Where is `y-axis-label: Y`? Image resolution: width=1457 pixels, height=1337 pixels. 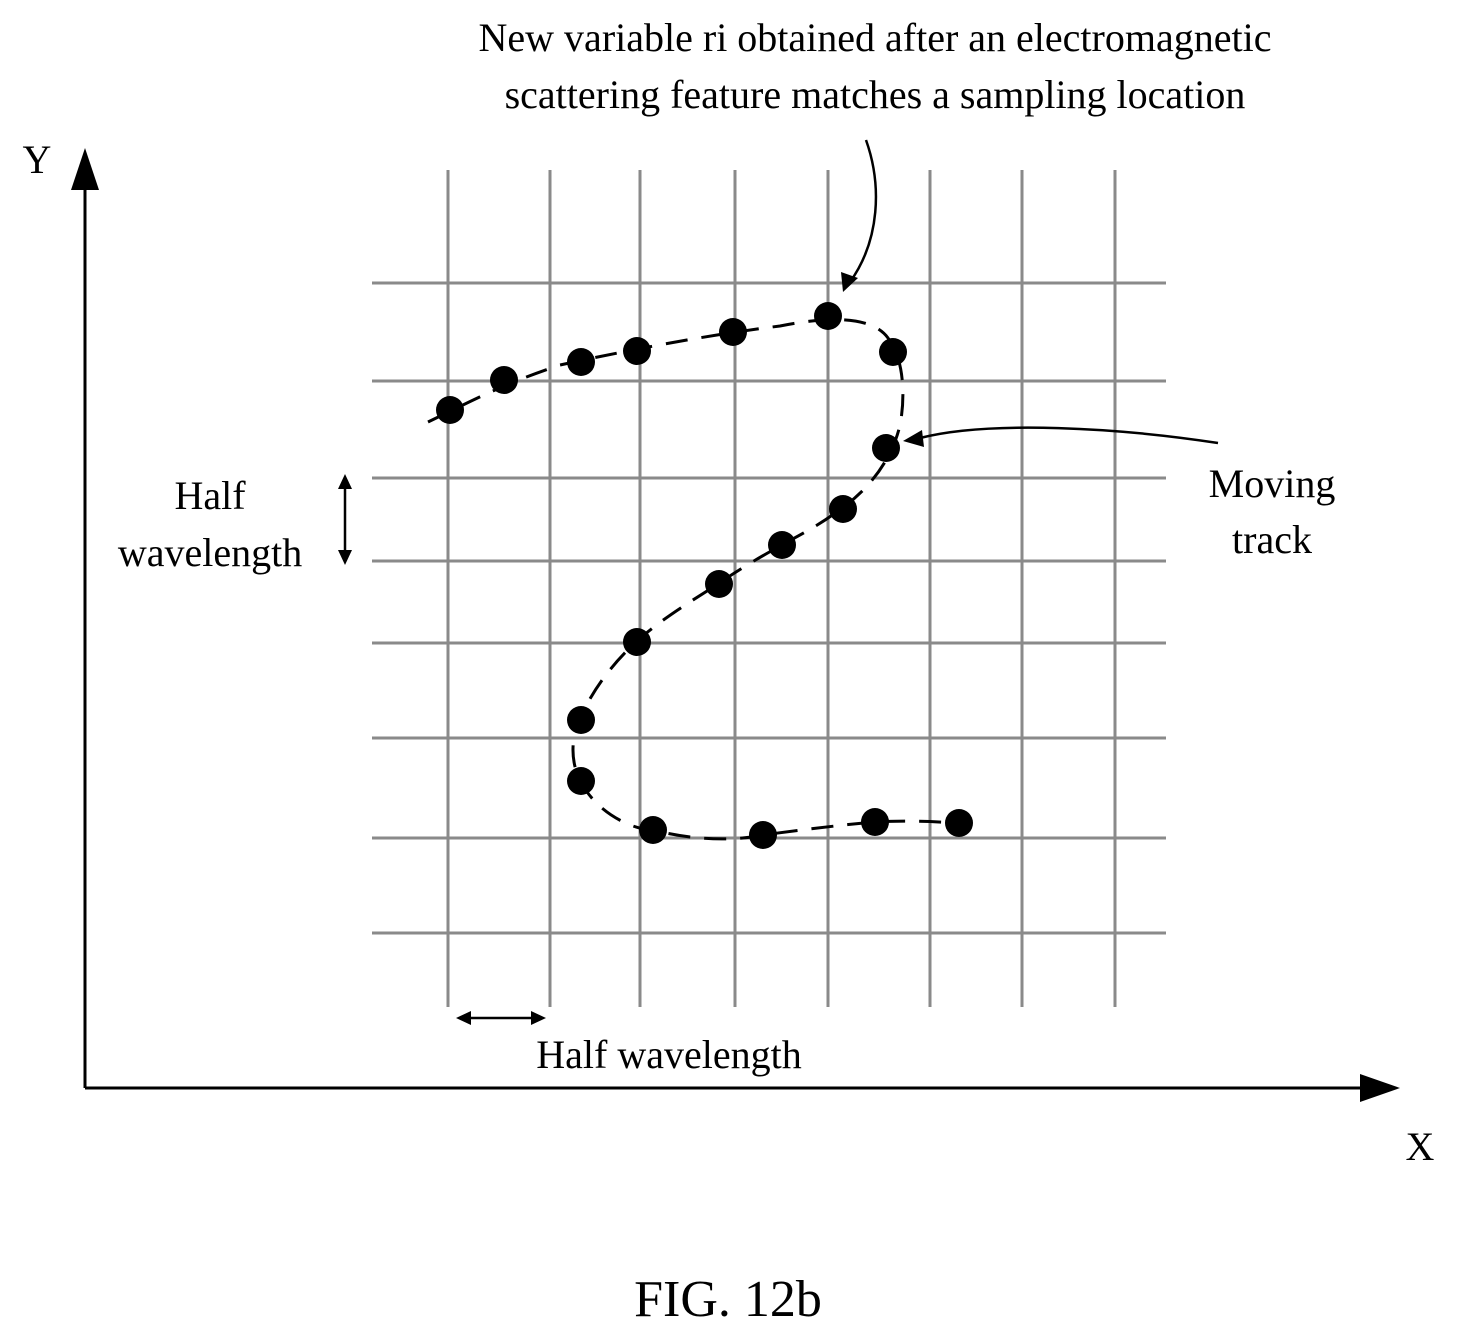 y-axis-label: Y is located at coordinates (37, 159).